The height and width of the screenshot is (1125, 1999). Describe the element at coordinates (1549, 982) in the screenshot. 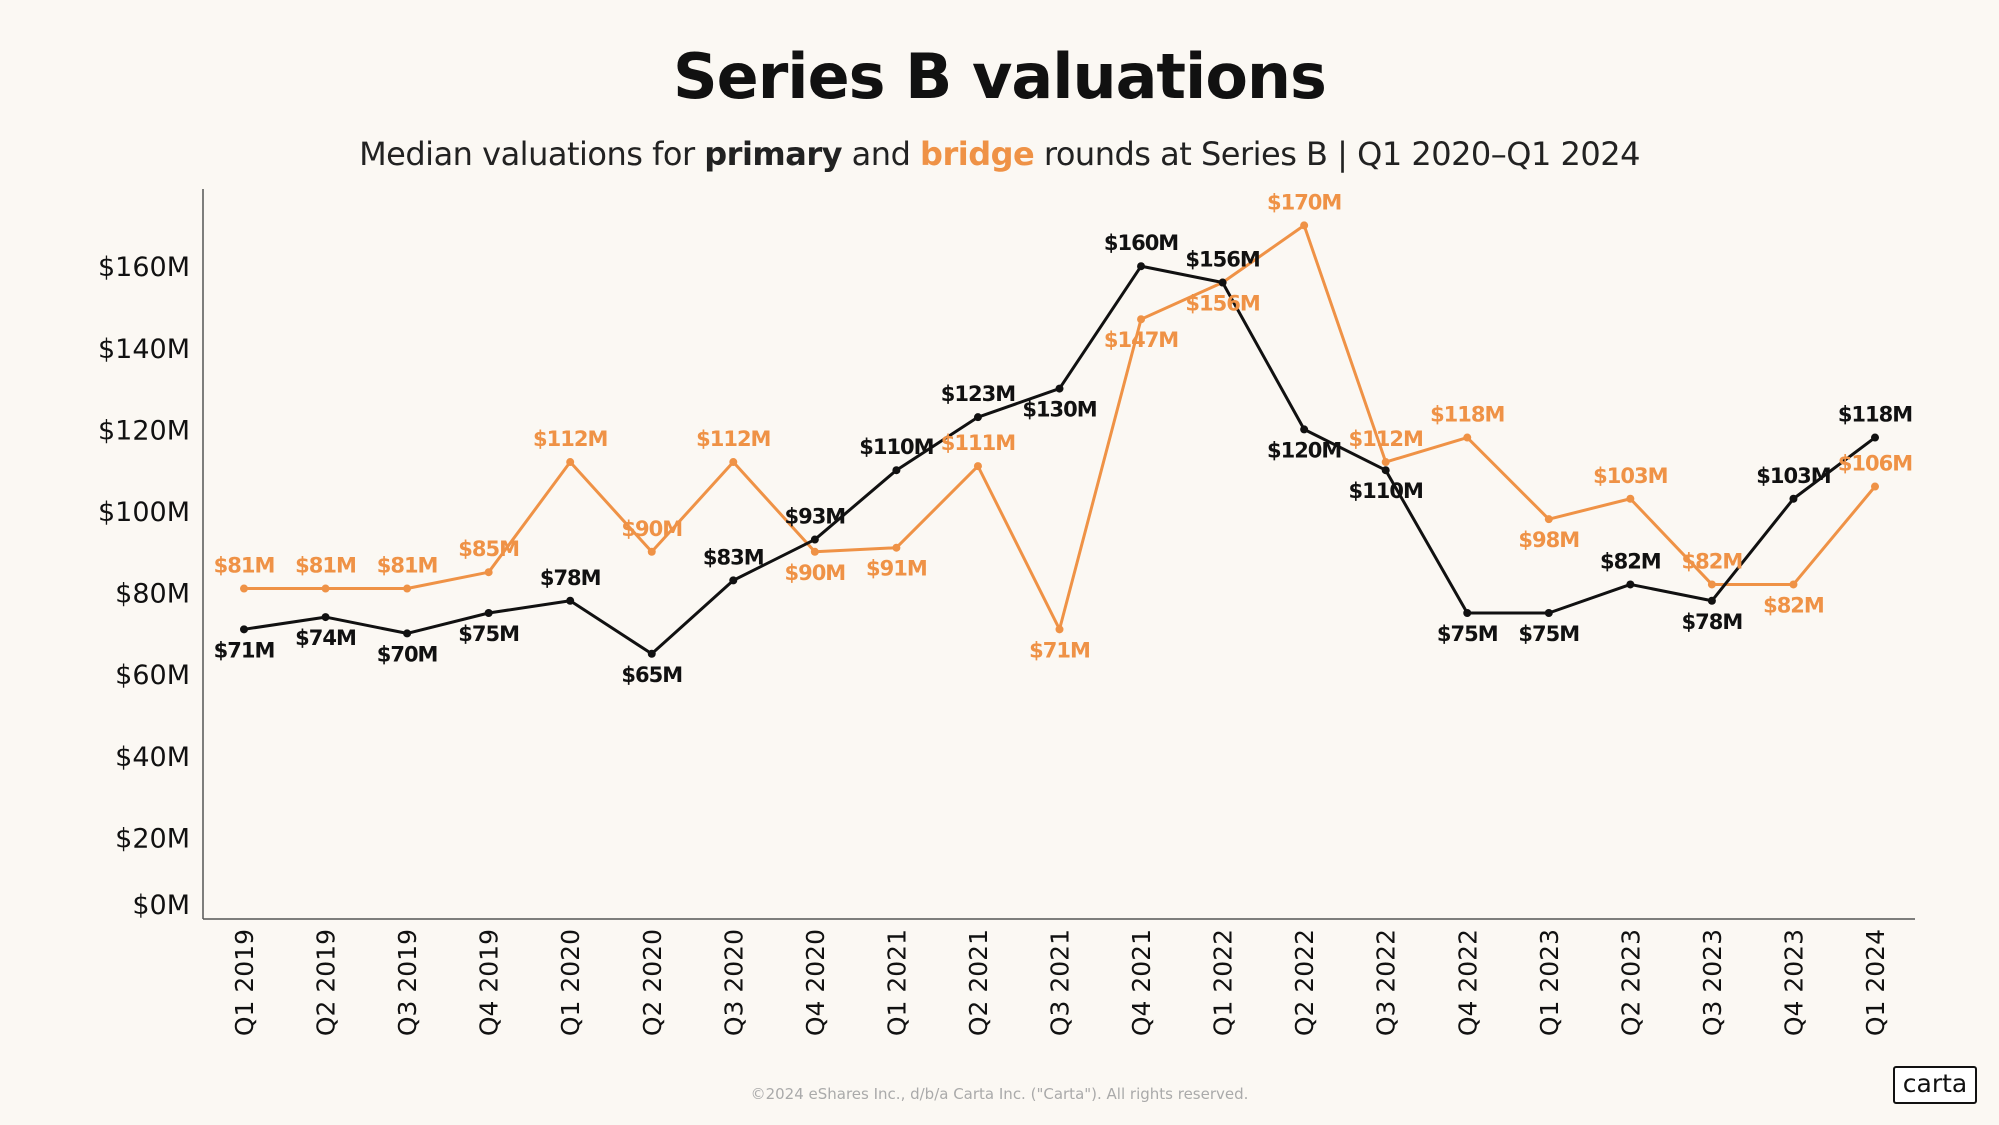

I see `x-tick-label: Q1 2023` at that location.